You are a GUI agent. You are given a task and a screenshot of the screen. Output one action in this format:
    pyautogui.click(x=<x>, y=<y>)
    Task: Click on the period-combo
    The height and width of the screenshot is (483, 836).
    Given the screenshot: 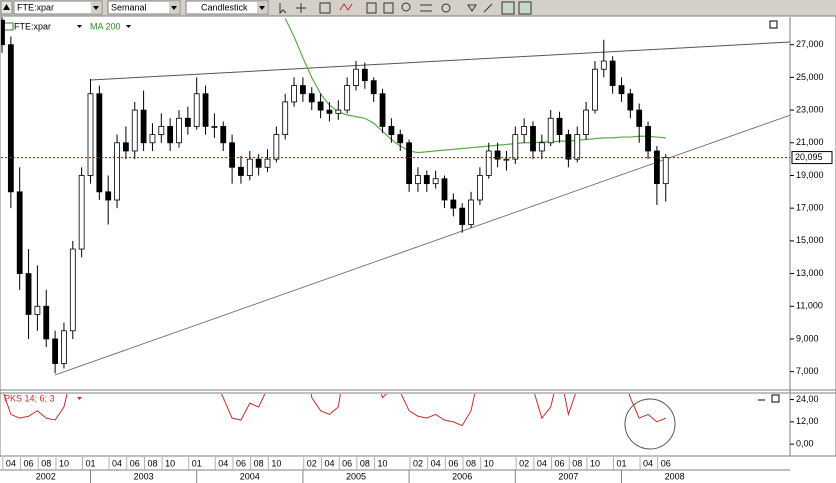 What is the action you would take?
    pyautogui.click(x=144, y=7)
    